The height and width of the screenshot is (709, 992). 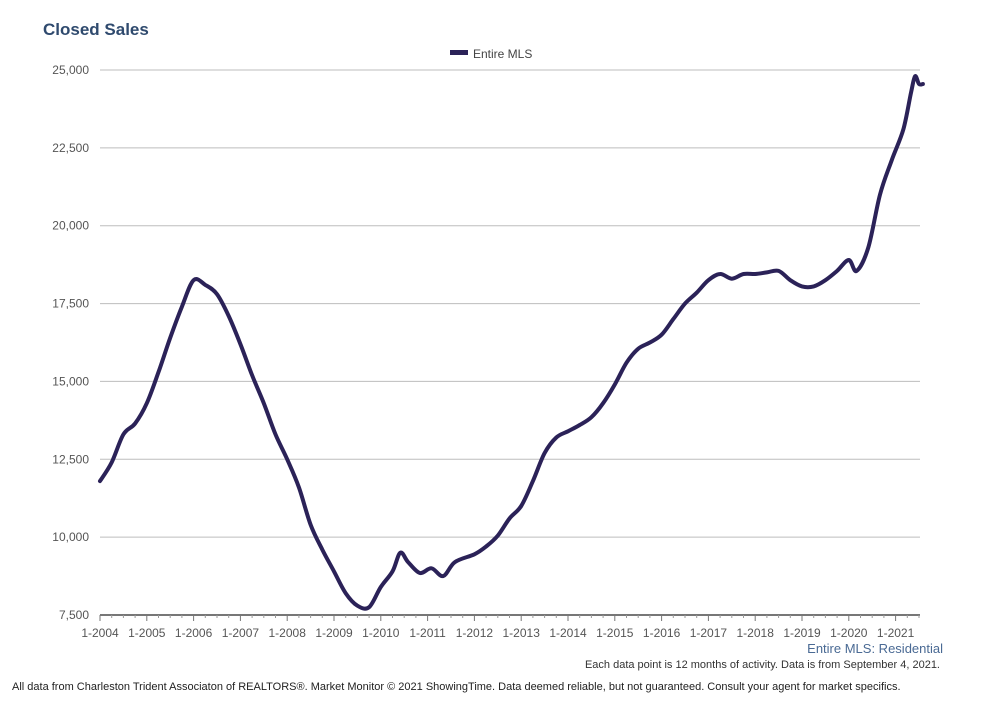 What do you see at coordinates (875, 648) in the screenshot?
I see `series-caption: Entire MLS: Residential` at bounding box center [875, 648].